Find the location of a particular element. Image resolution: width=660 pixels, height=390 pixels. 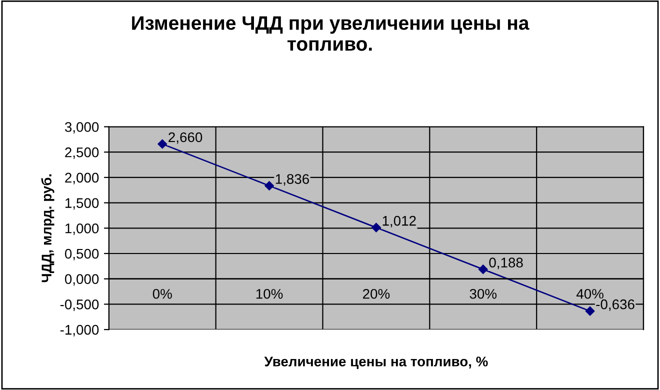

y-tick-label: 3,000 is located at coordinates (81, 128).